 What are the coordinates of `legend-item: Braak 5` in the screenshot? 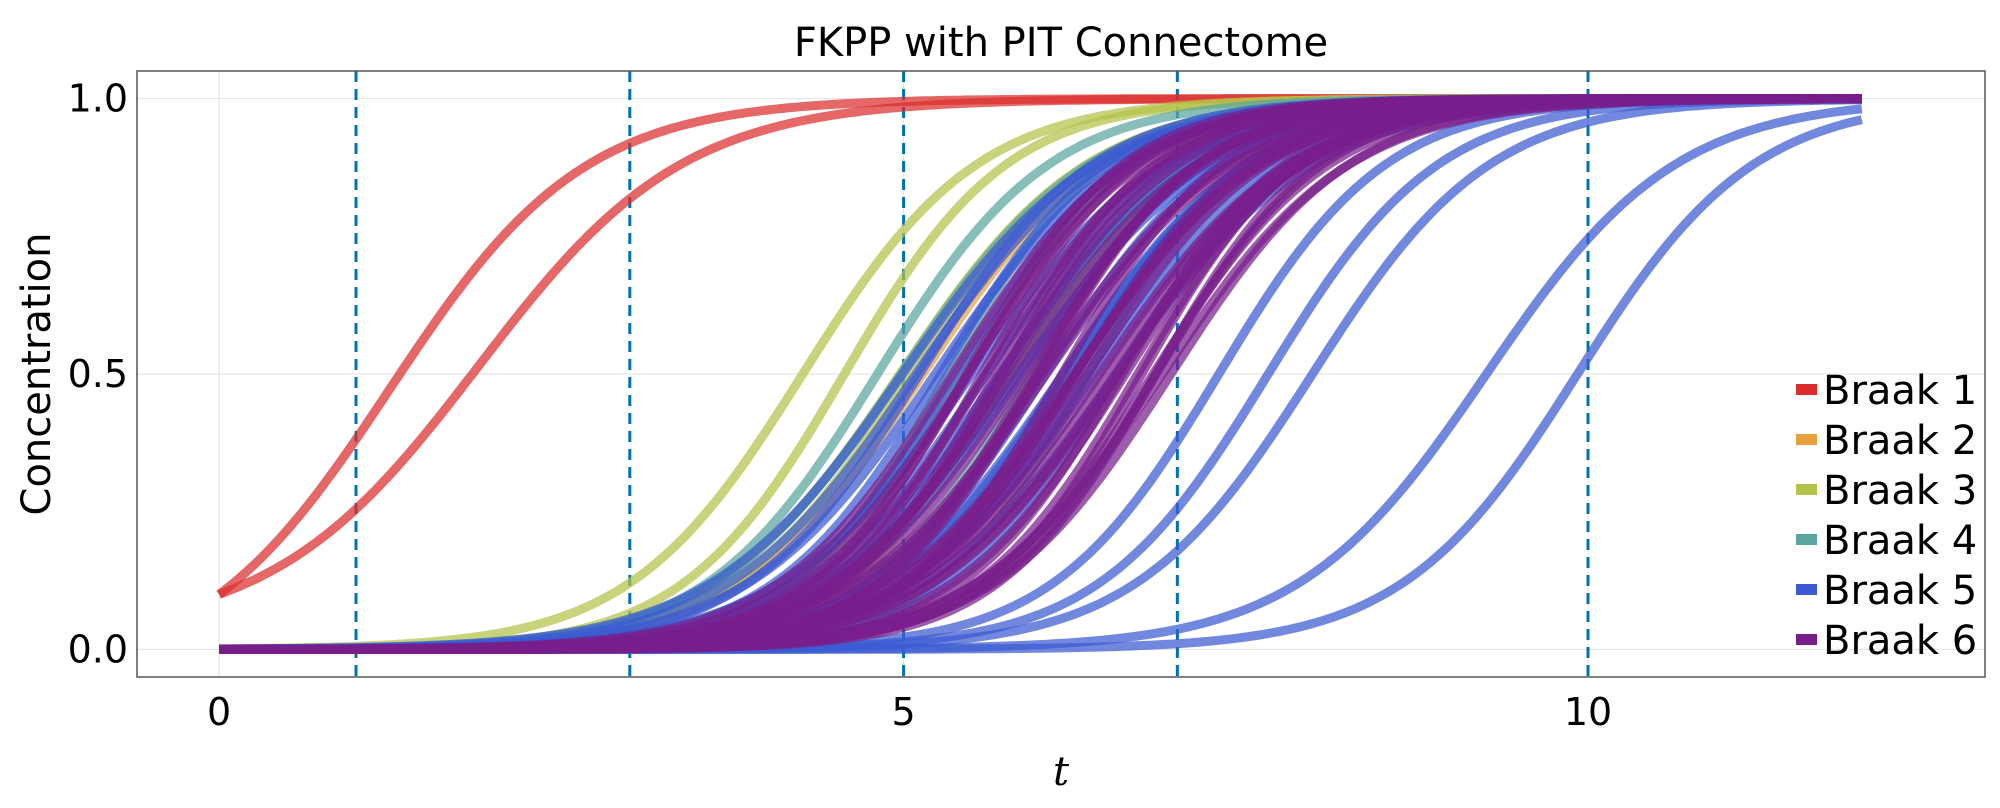 It's located at (1886, 591).